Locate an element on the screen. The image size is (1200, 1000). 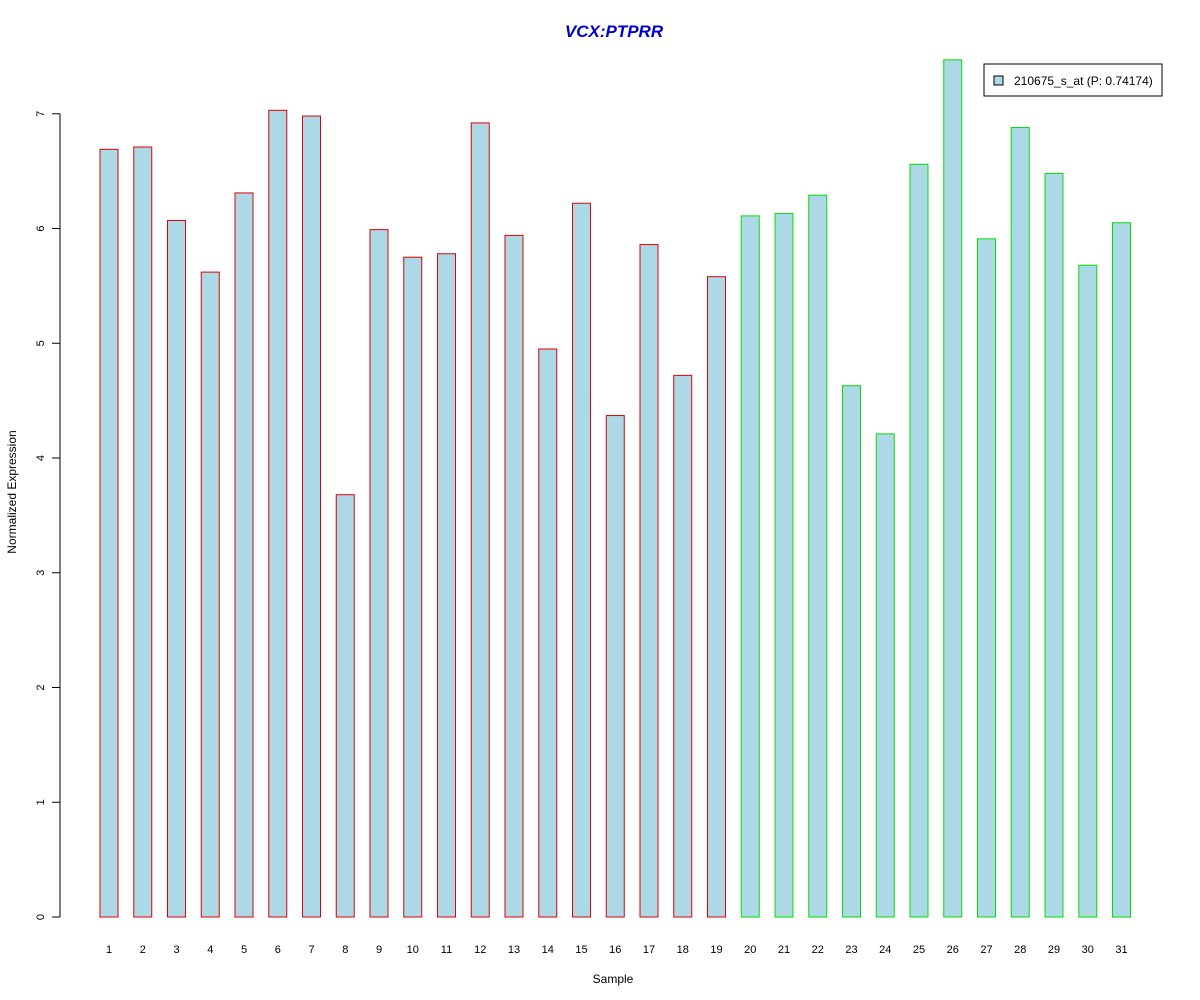
legend-box is located at coordinates (1073, 80).